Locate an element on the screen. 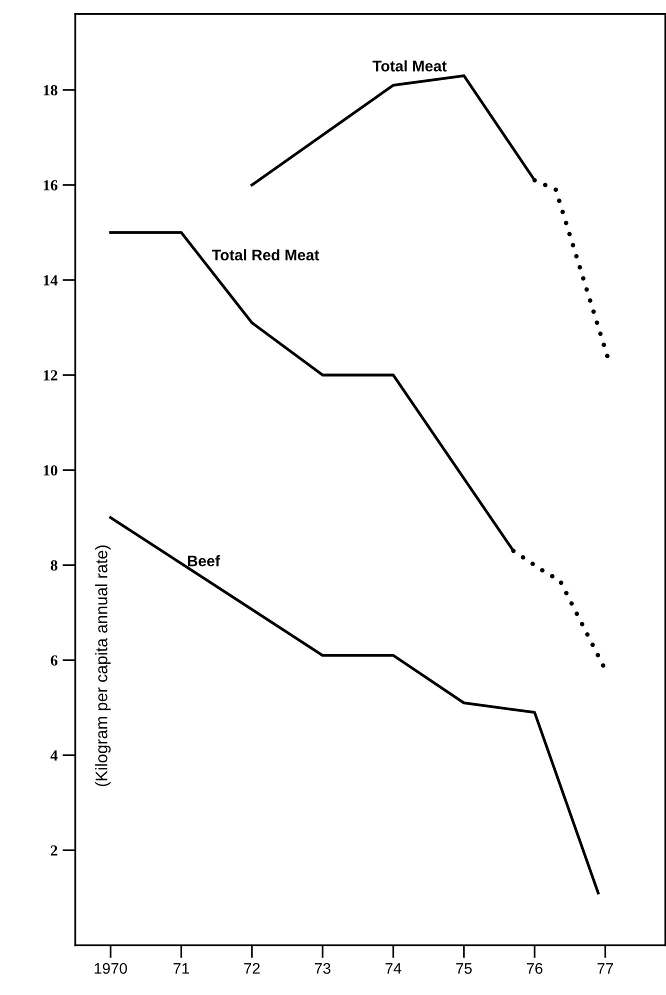  y-axis-title: (Kilogram per capita annual rate) is located at coordinates (103, 666).